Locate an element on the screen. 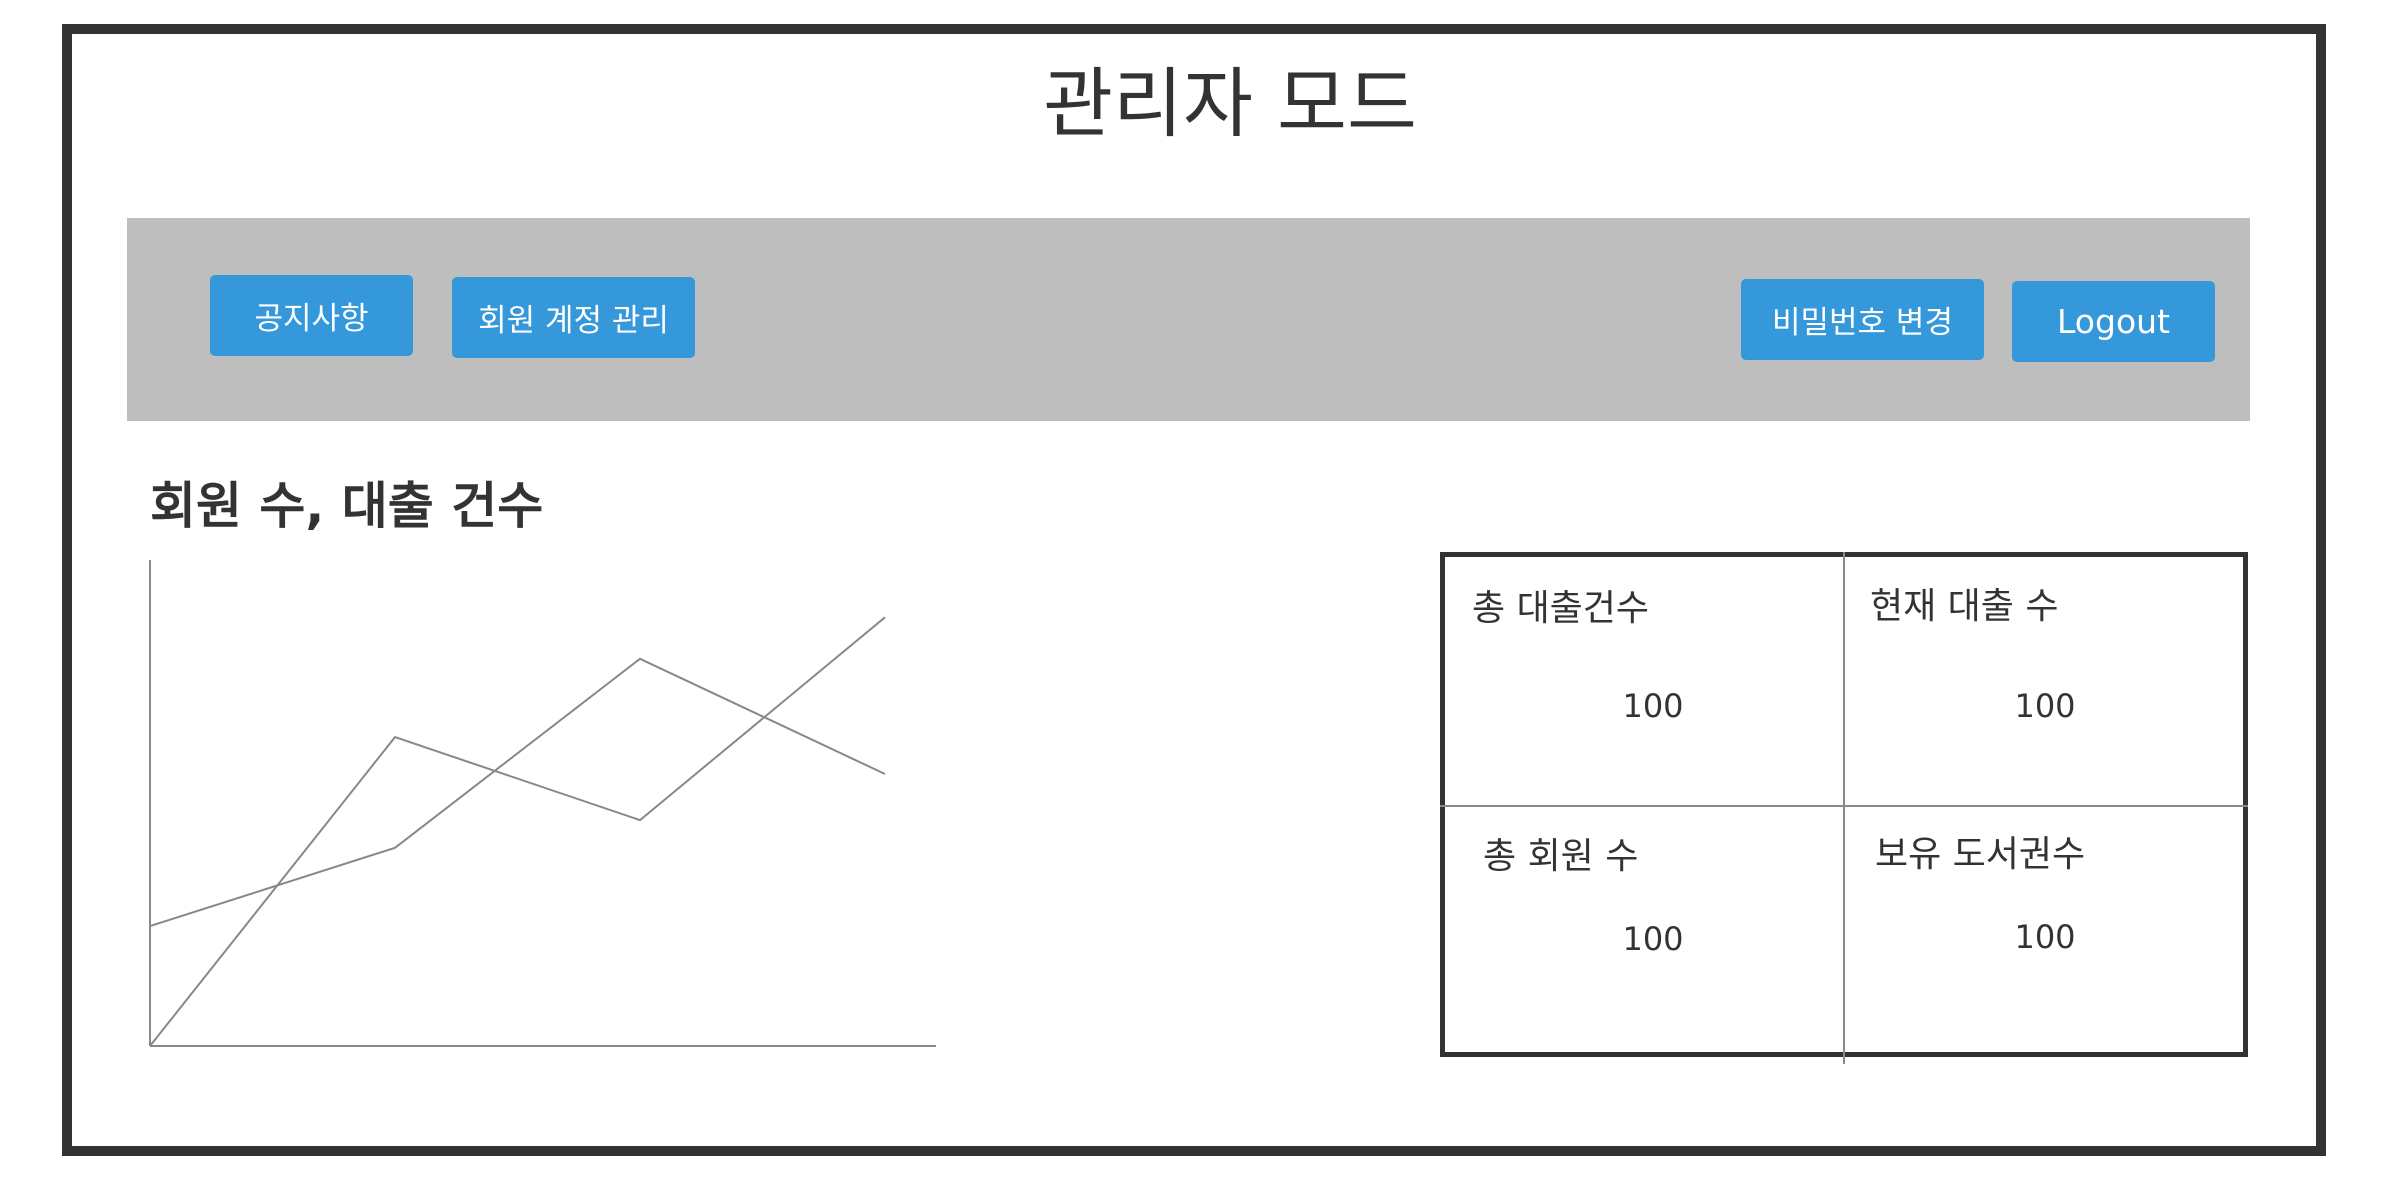  notice-button: 공지사항 is located at coordinates (311, 315).